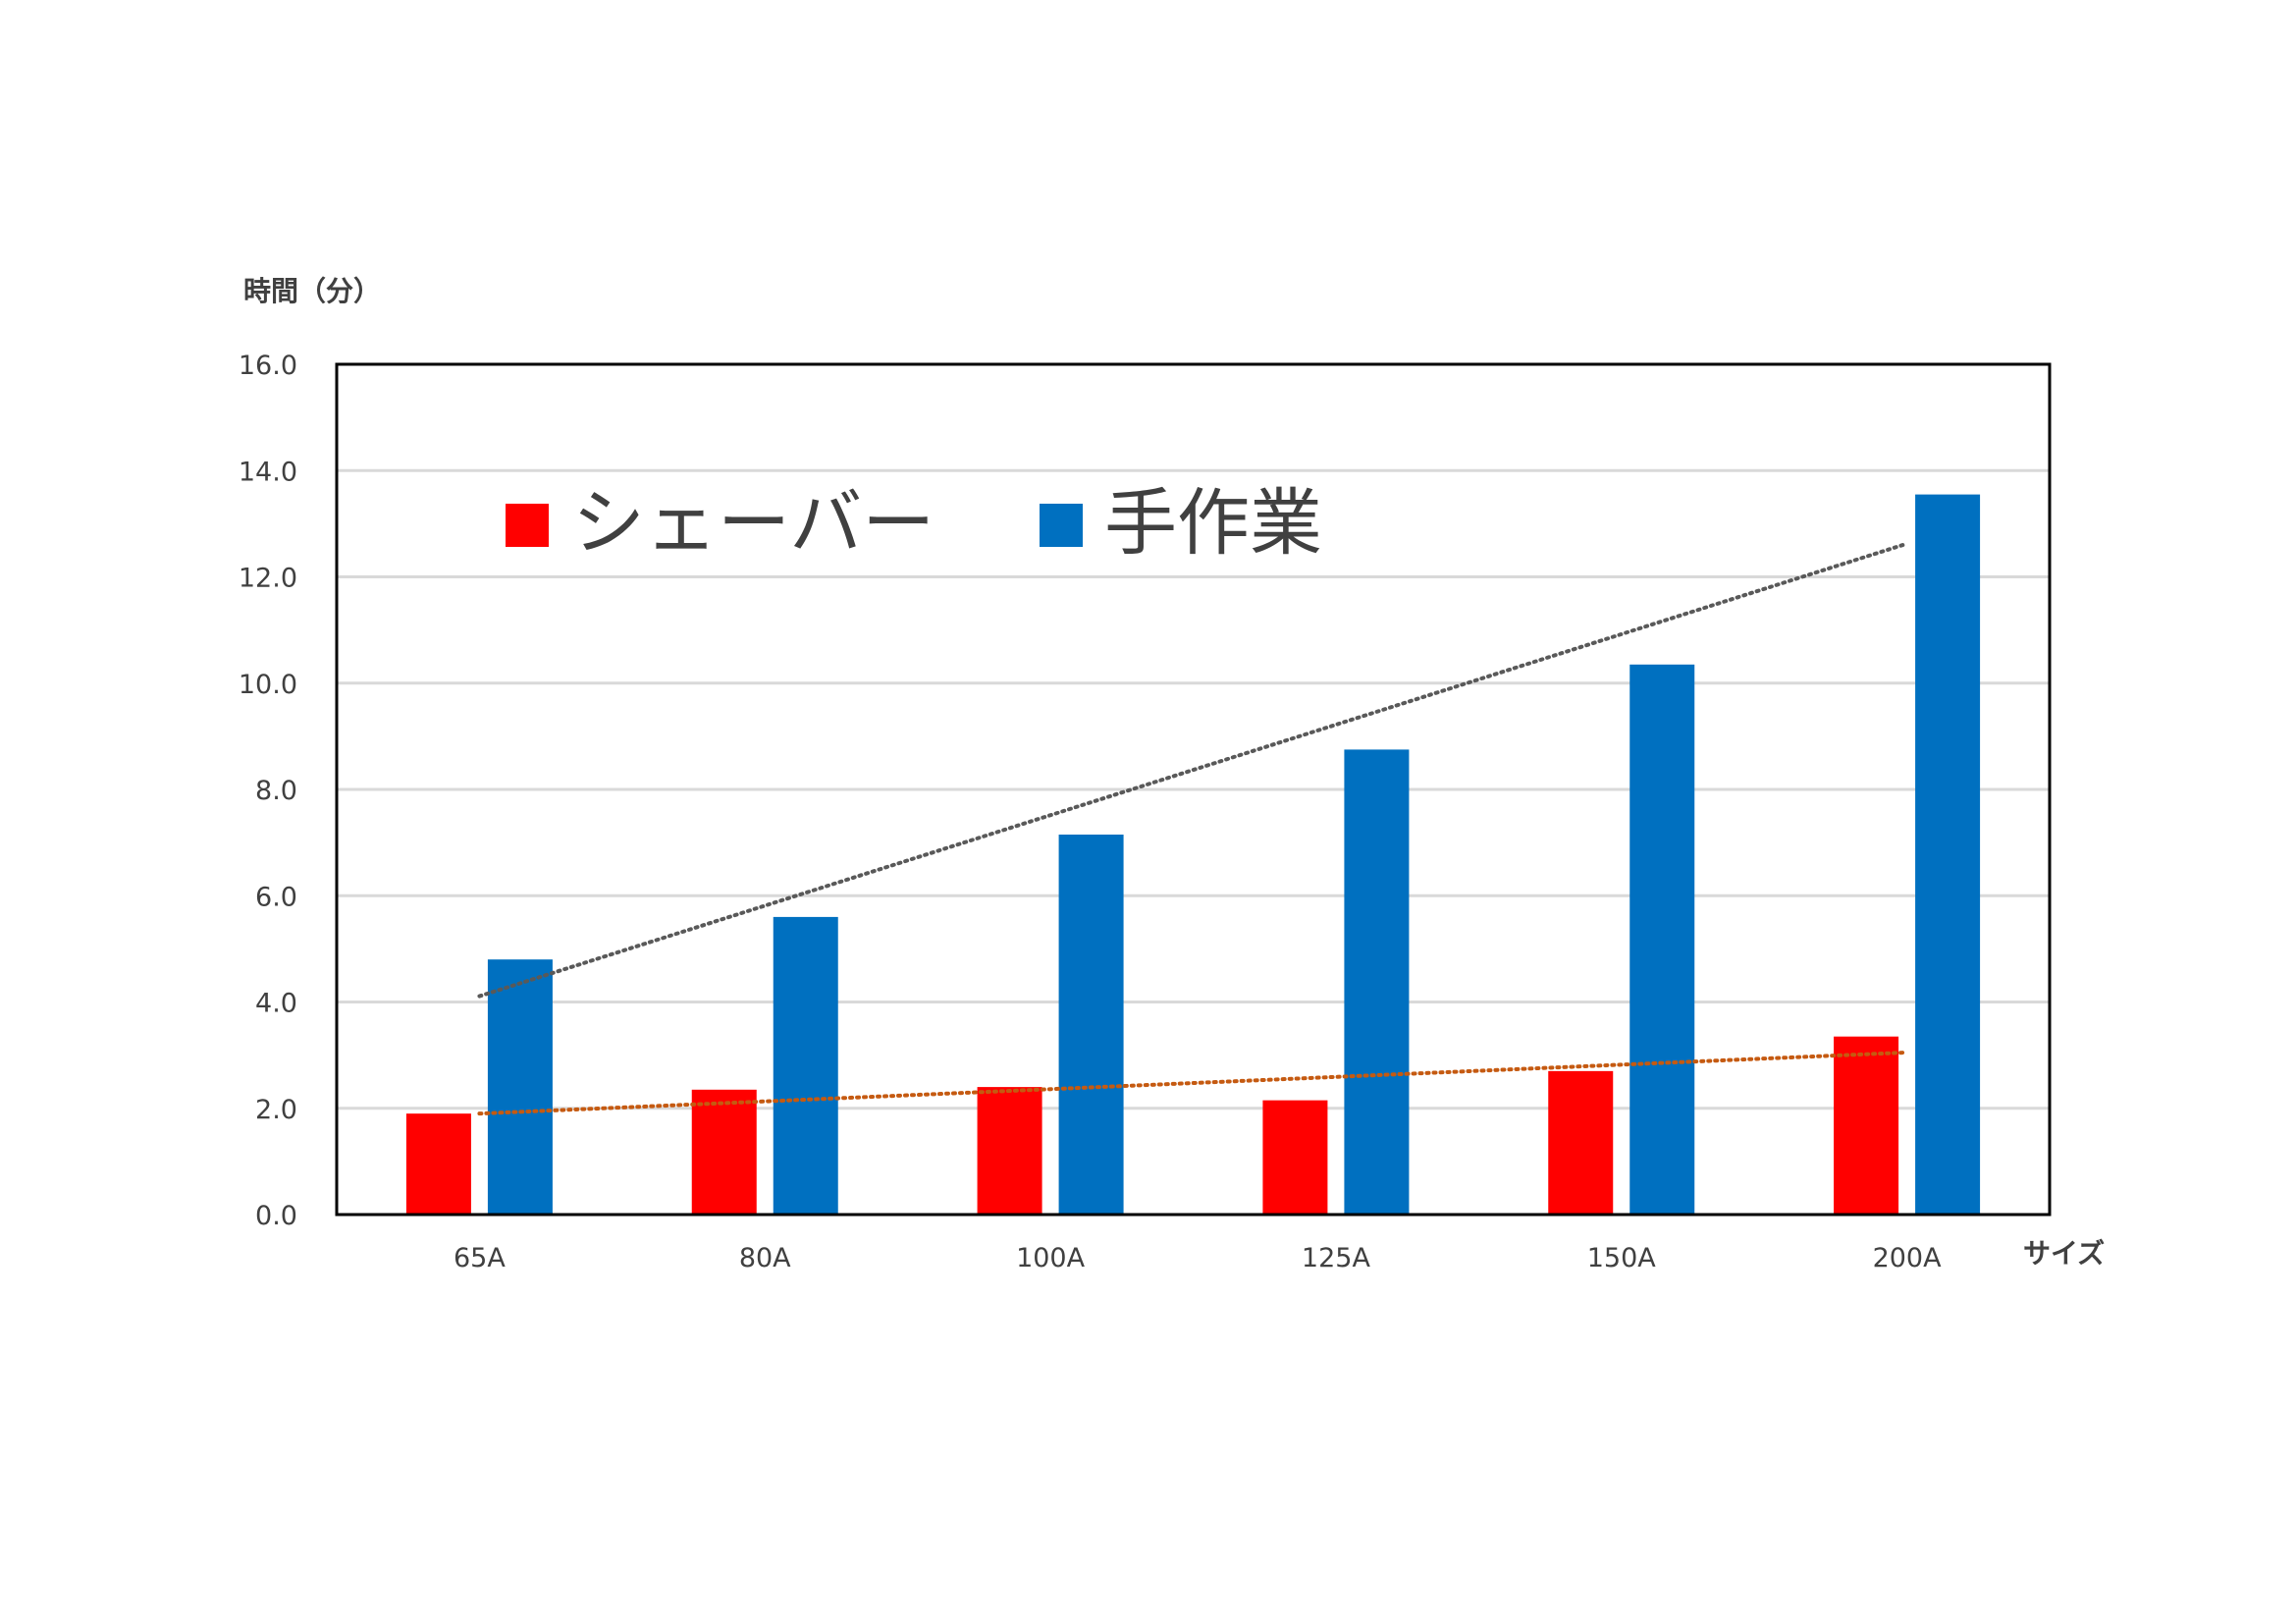  I want to click on legend-swatch-shaver, so click(527, 525).